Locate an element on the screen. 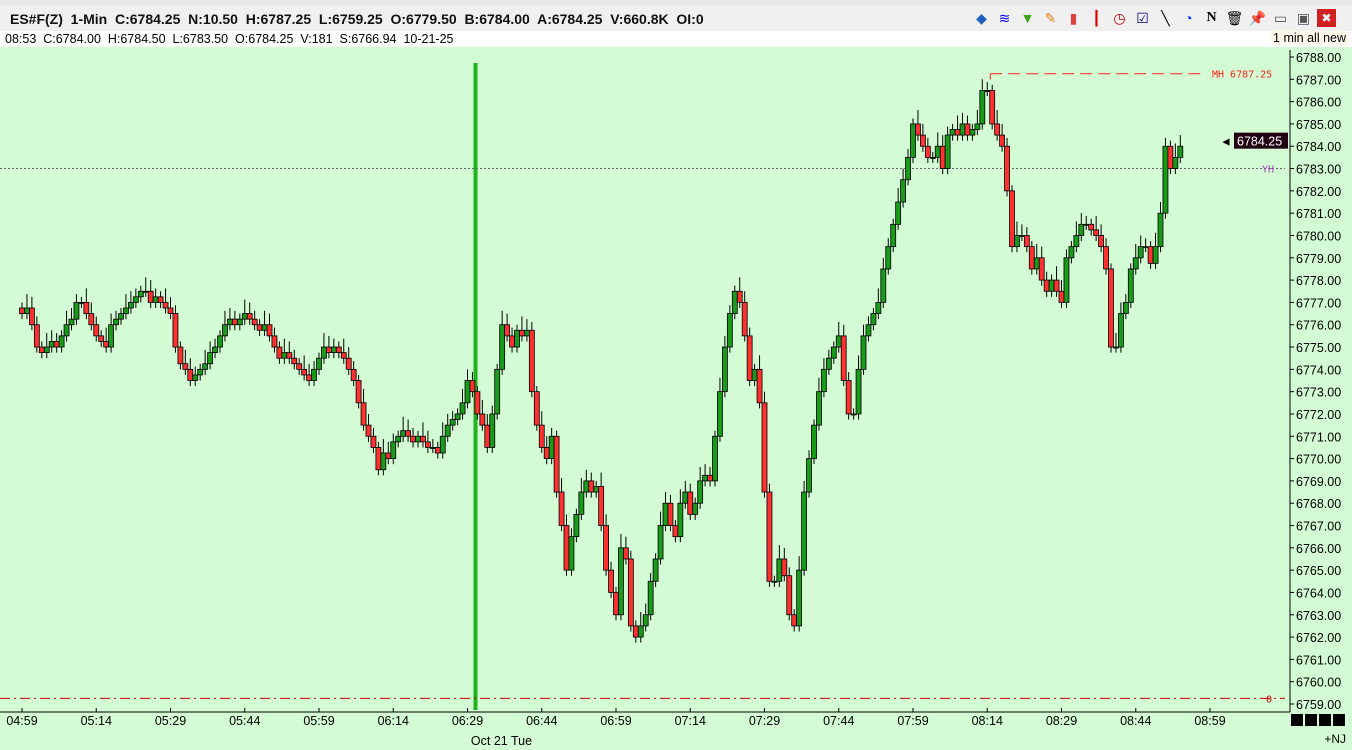 This screenshot has height=750, width=1352. clock-icon: ◷ is located at coordinates (1119, 17).